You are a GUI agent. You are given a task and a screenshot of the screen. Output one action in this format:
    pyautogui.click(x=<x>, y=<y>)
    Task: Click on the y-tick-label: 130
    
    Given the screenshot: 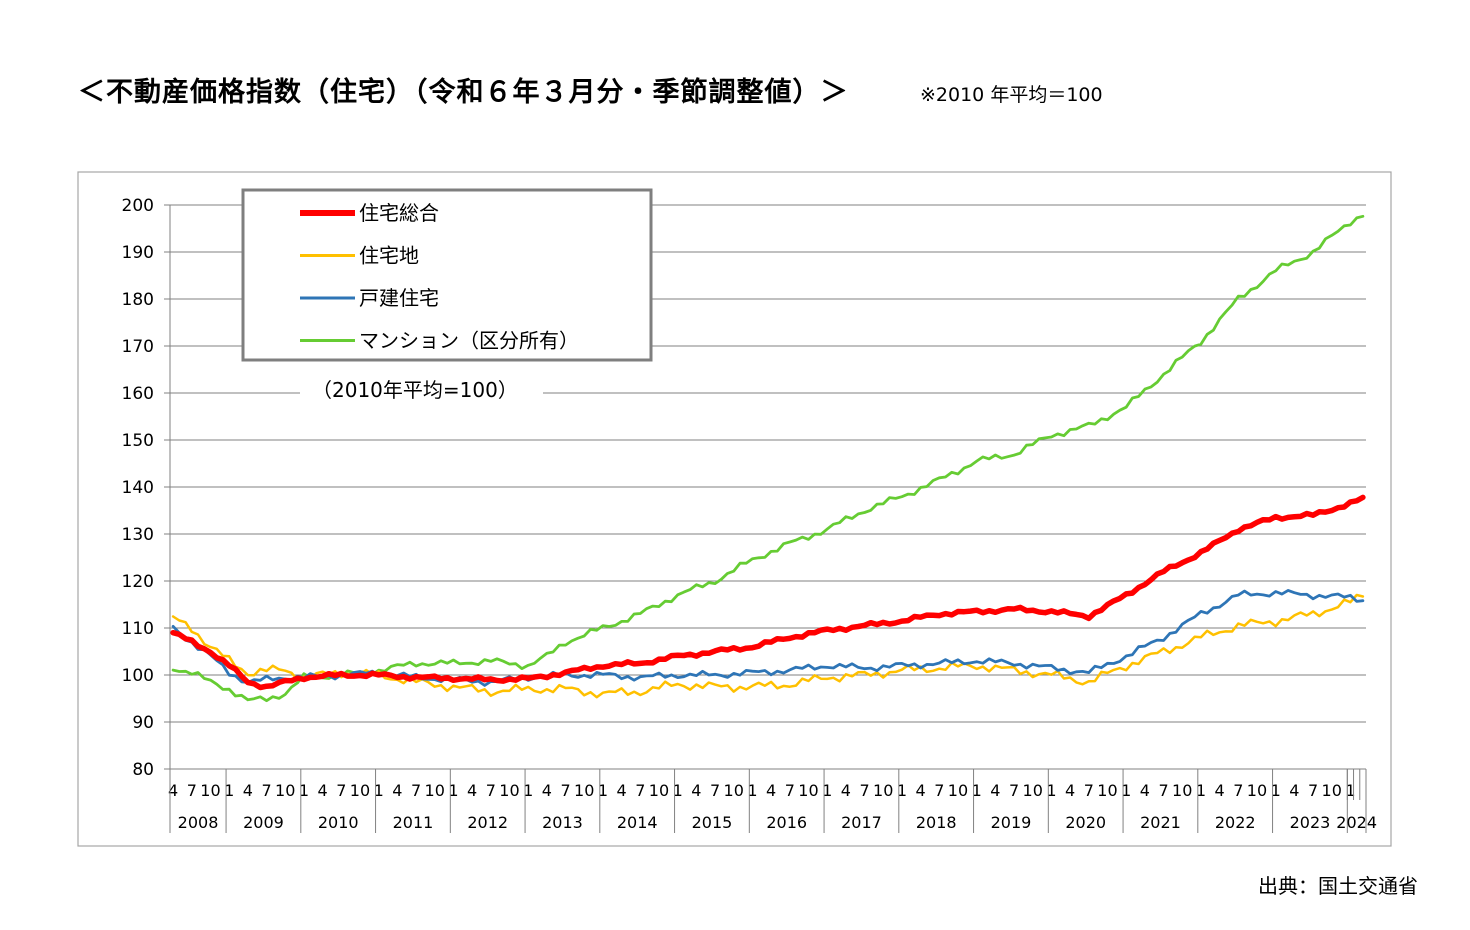 What is the action you would take?
    pyautogui.click(x=138, y=535)
    